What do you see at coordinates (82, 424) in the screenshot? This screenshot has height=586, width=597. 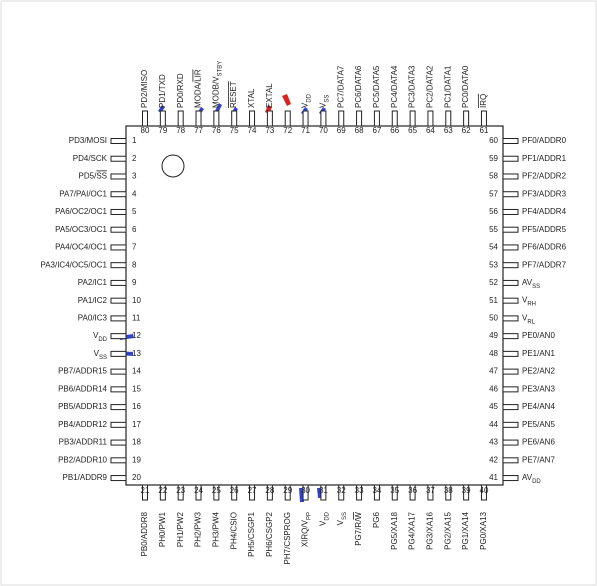 I see `pin-label: PB4/ADDR12` at bounding box center [82, 424].